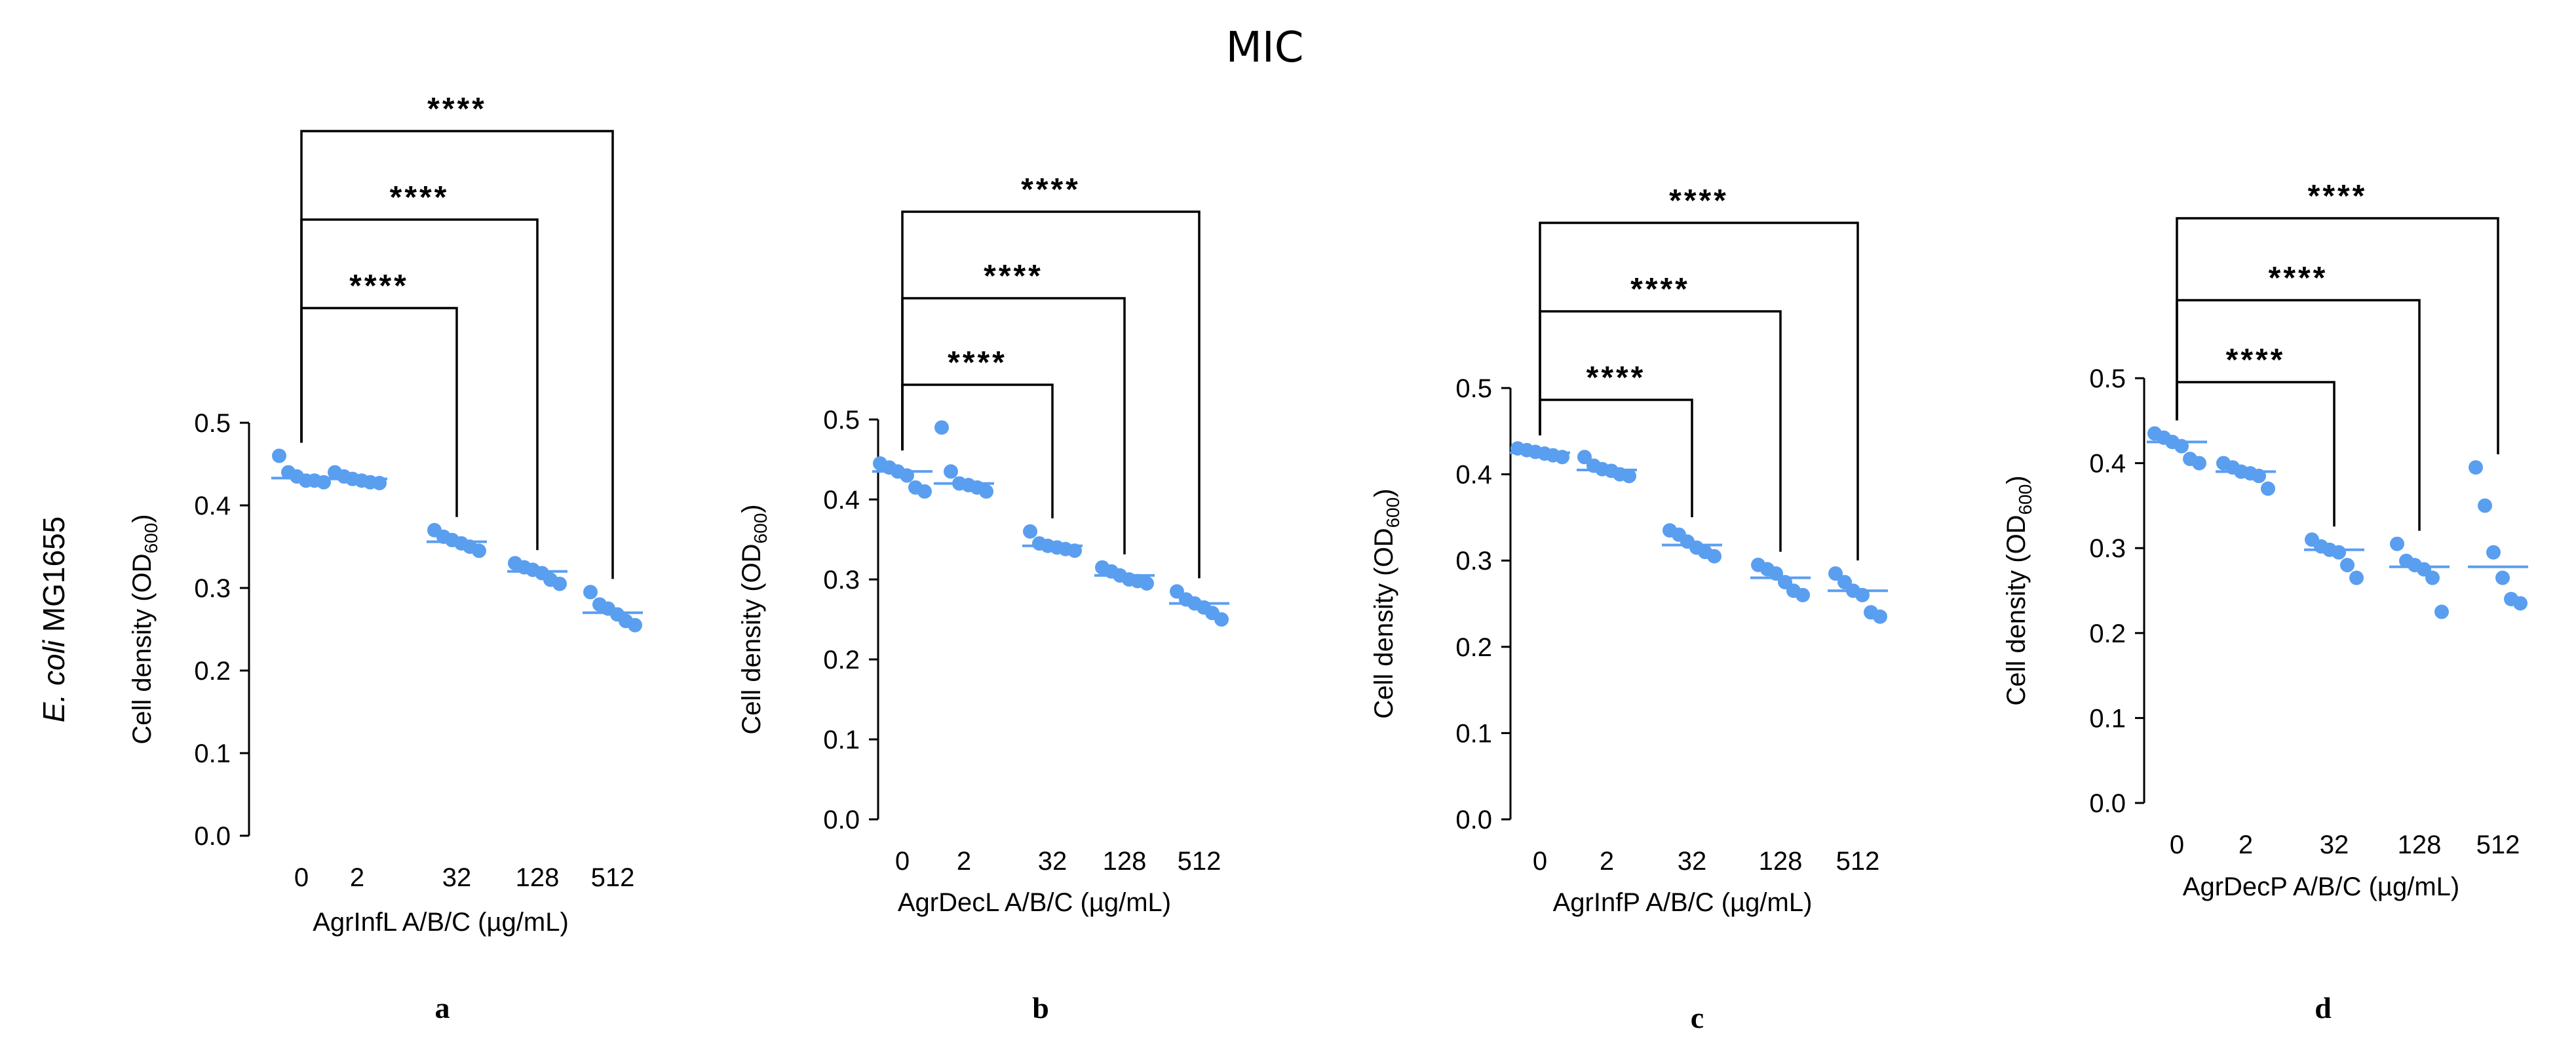 The width and height of the screenshot is (2576, 1054). What do you see at coordinates (2323, 1008) in the screenshot?
I see `panel-label: d` at bounding box center [2323, 1008].